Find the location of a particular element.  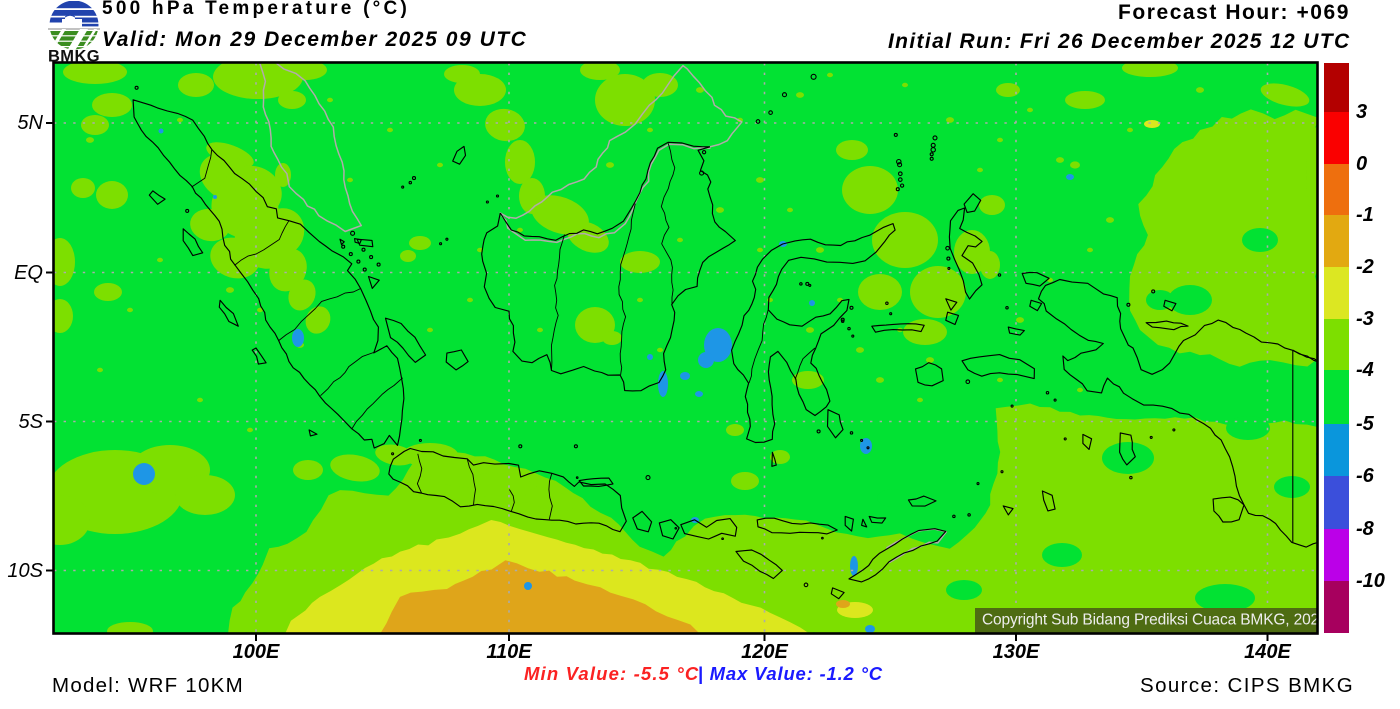

svg-text: BMKG is located at coordinates (74, 56).